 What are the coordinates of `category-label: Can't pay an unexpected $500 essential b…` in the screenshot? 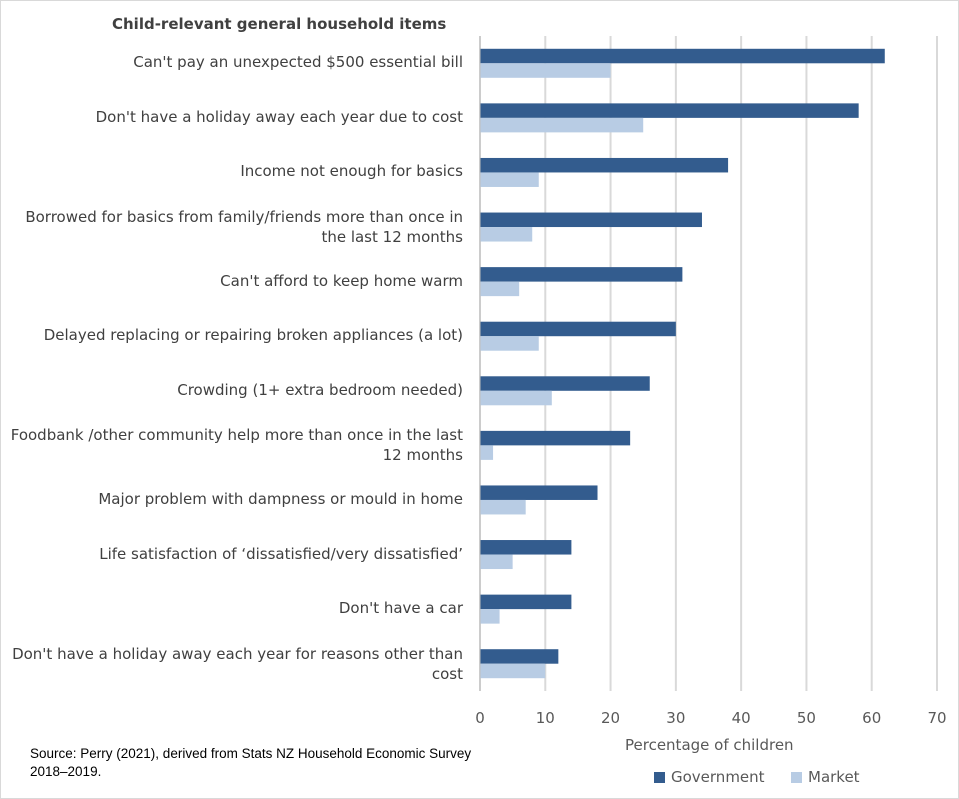 It's located at (298, 62).